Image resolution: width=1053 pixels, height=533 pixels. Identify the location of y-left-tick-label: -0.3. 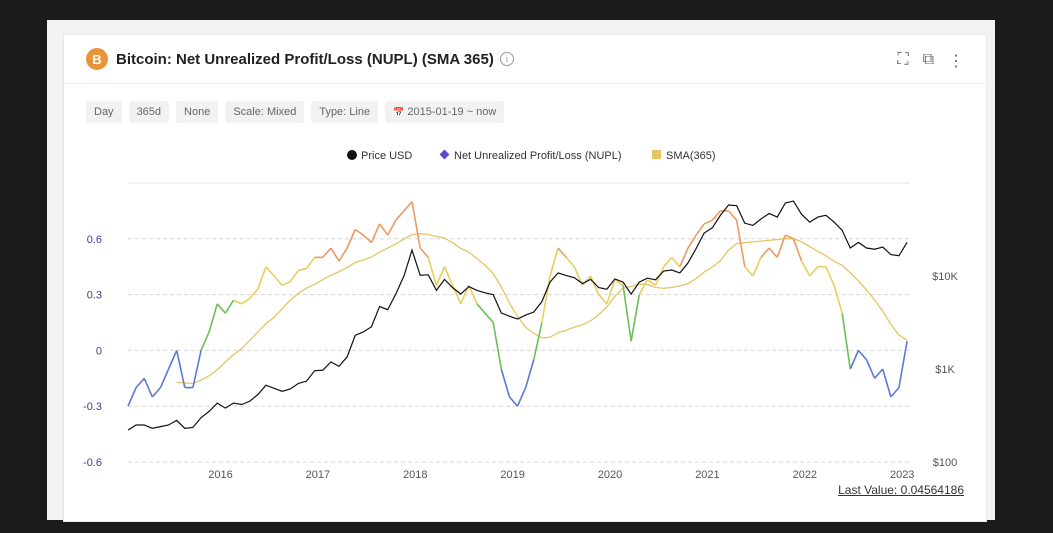
(92, 407).